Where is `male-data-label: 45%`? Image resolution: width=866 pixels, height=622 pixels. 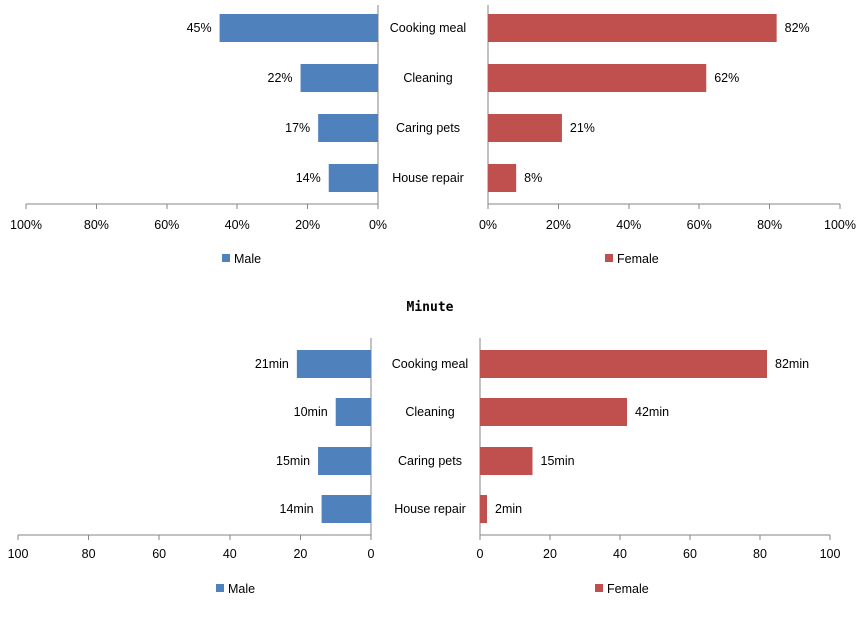
male-data-label: 45% is located at coordinates (199, 28).